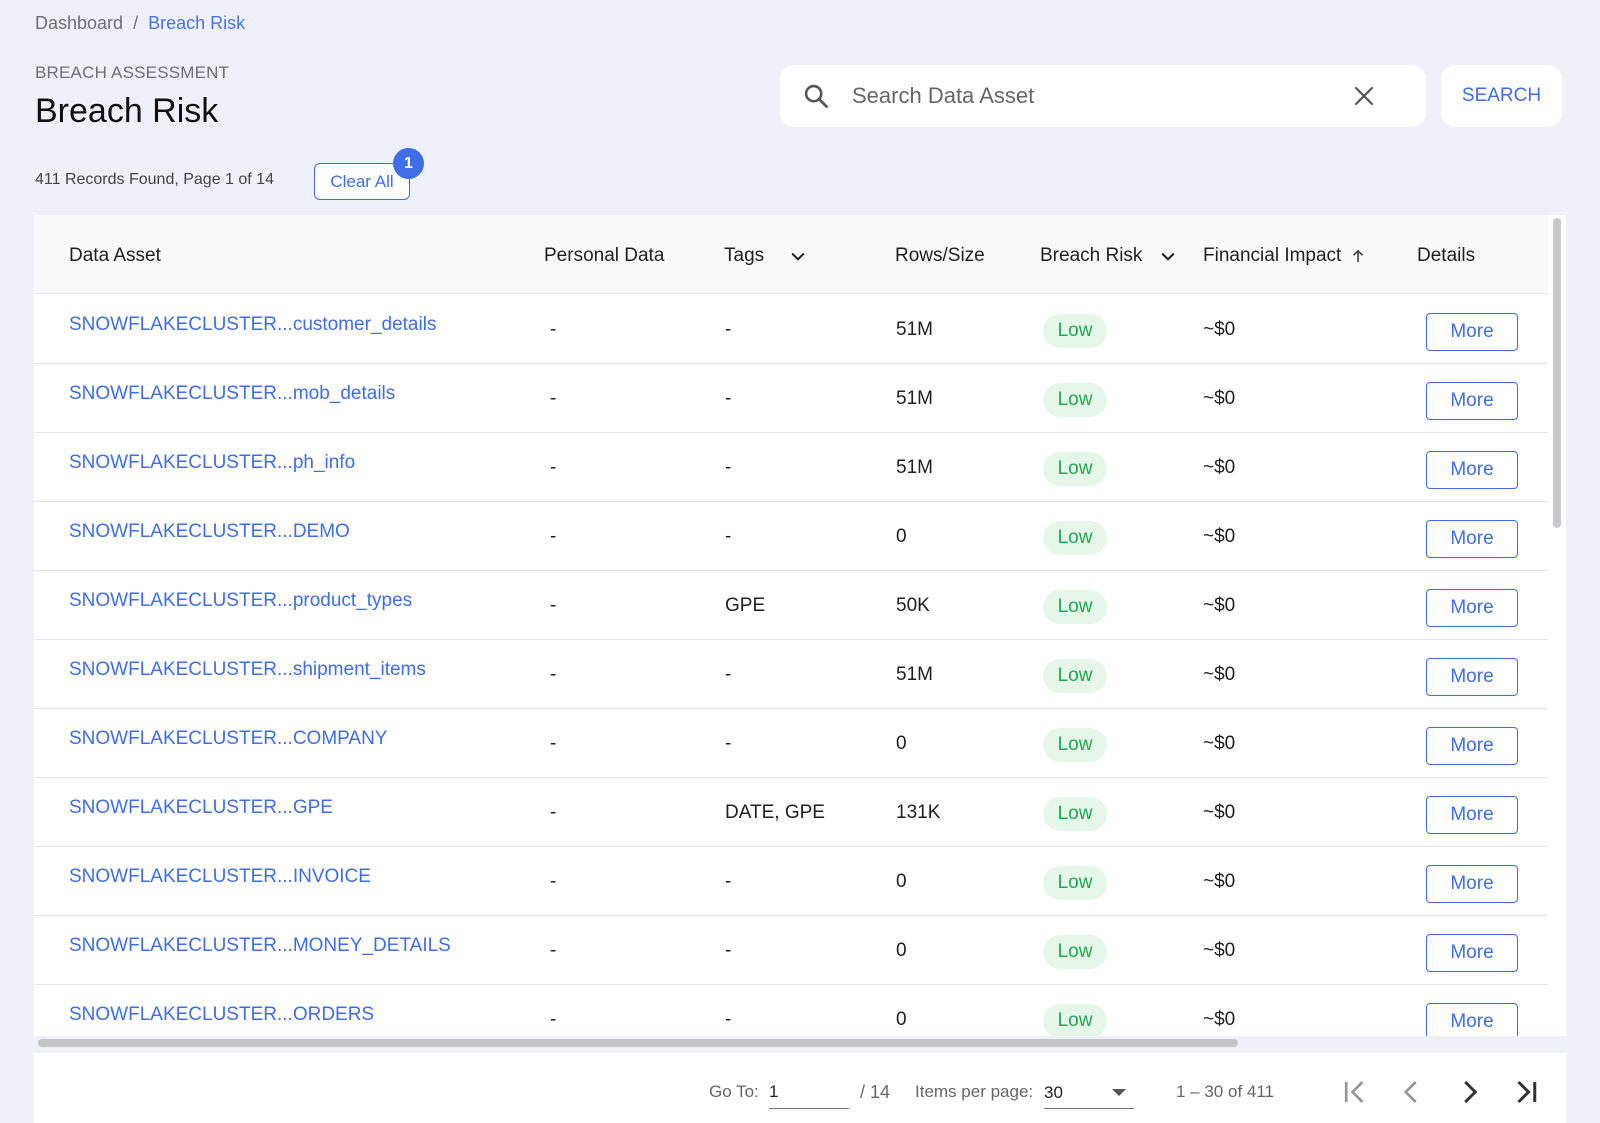 This screenshot has width=1600, height=1123. What do you see at coordinates (212, 462) in the screenshot?
I see `data-asset-link: SNOWFLAKECLUSTER...ph_info` at bounding box center [212, 462].